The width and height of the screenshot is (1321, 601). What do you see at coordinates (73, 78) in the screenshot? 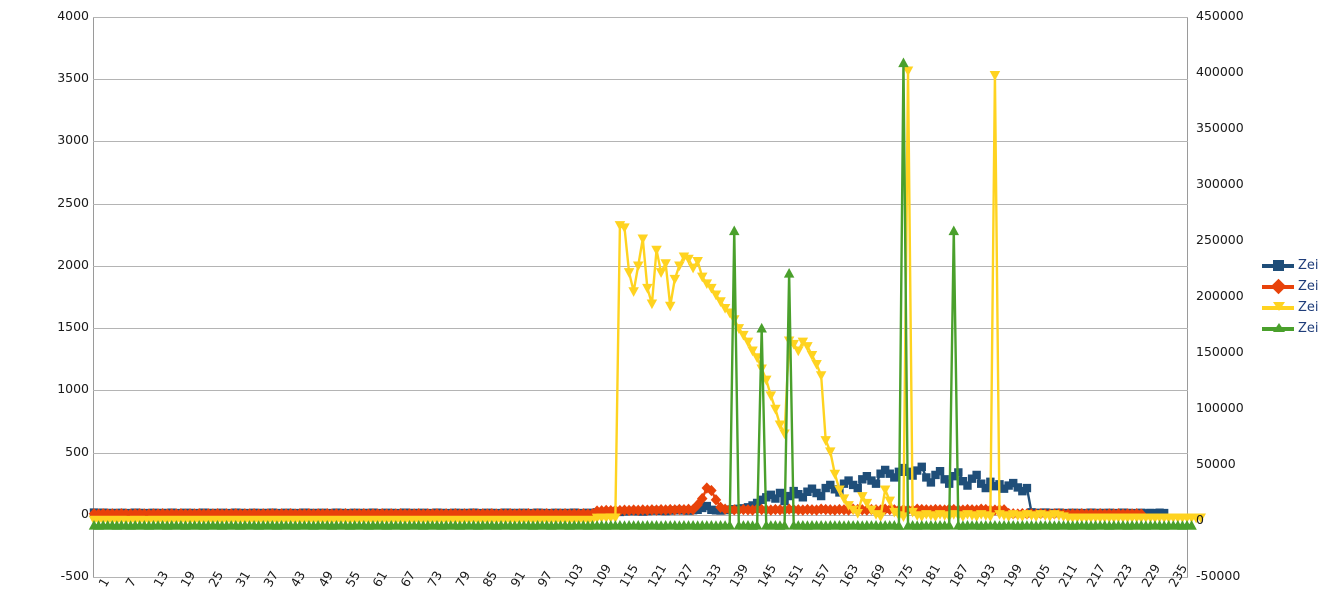
I see `y-tick-label: 3500` at bounding box center [73, 78].